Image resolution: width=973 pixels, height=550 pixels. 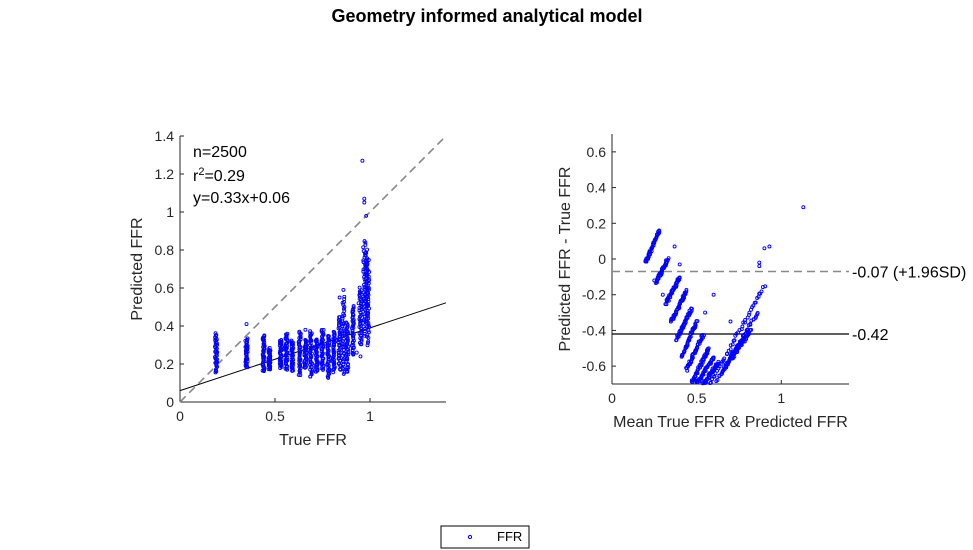 I want to click on reference-line-label: -0.42, so click(x=870, y=335).